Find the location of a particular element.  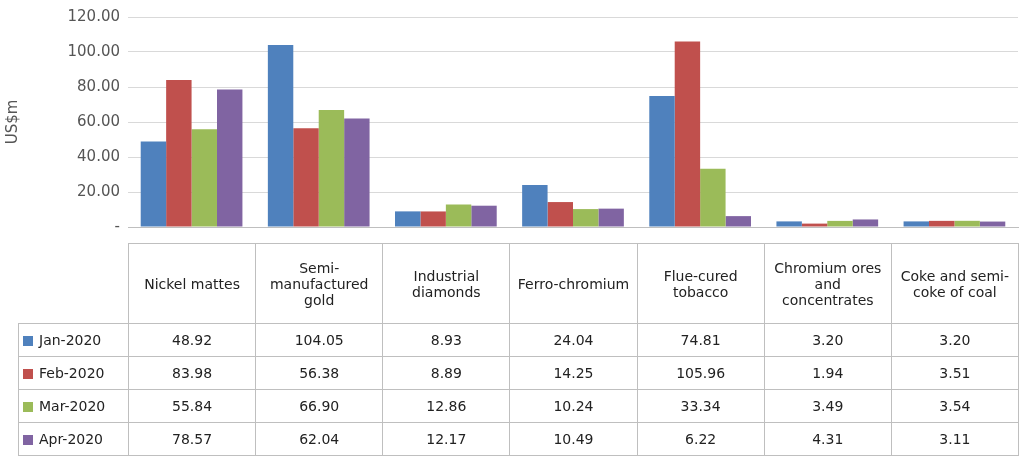

y-tick-label: 60.00 is located at coordinates (98, 120).